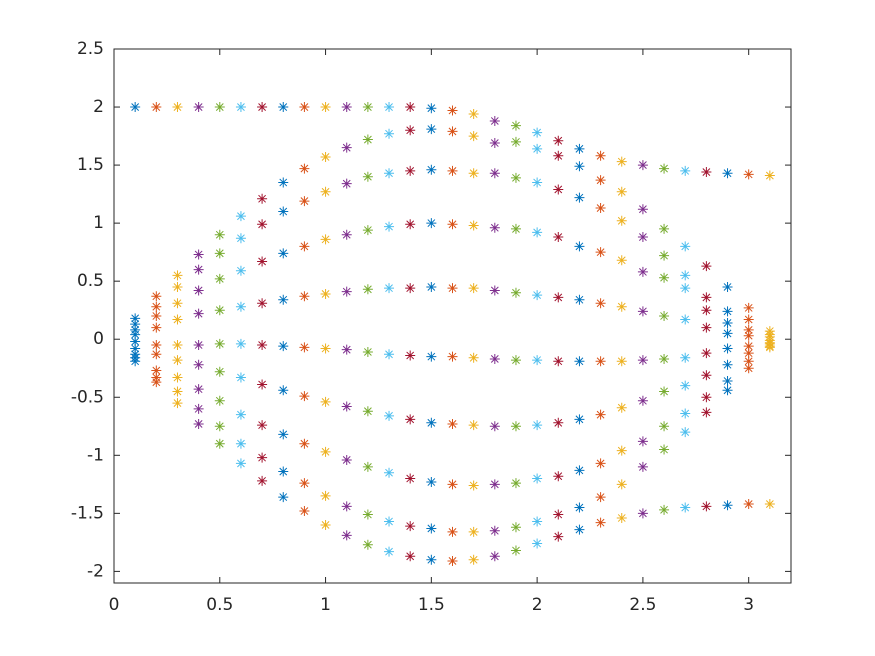  Describe the element at coordinates (87, 397) in the screenshot. I see `y-tick-label: -0.5` at that location.